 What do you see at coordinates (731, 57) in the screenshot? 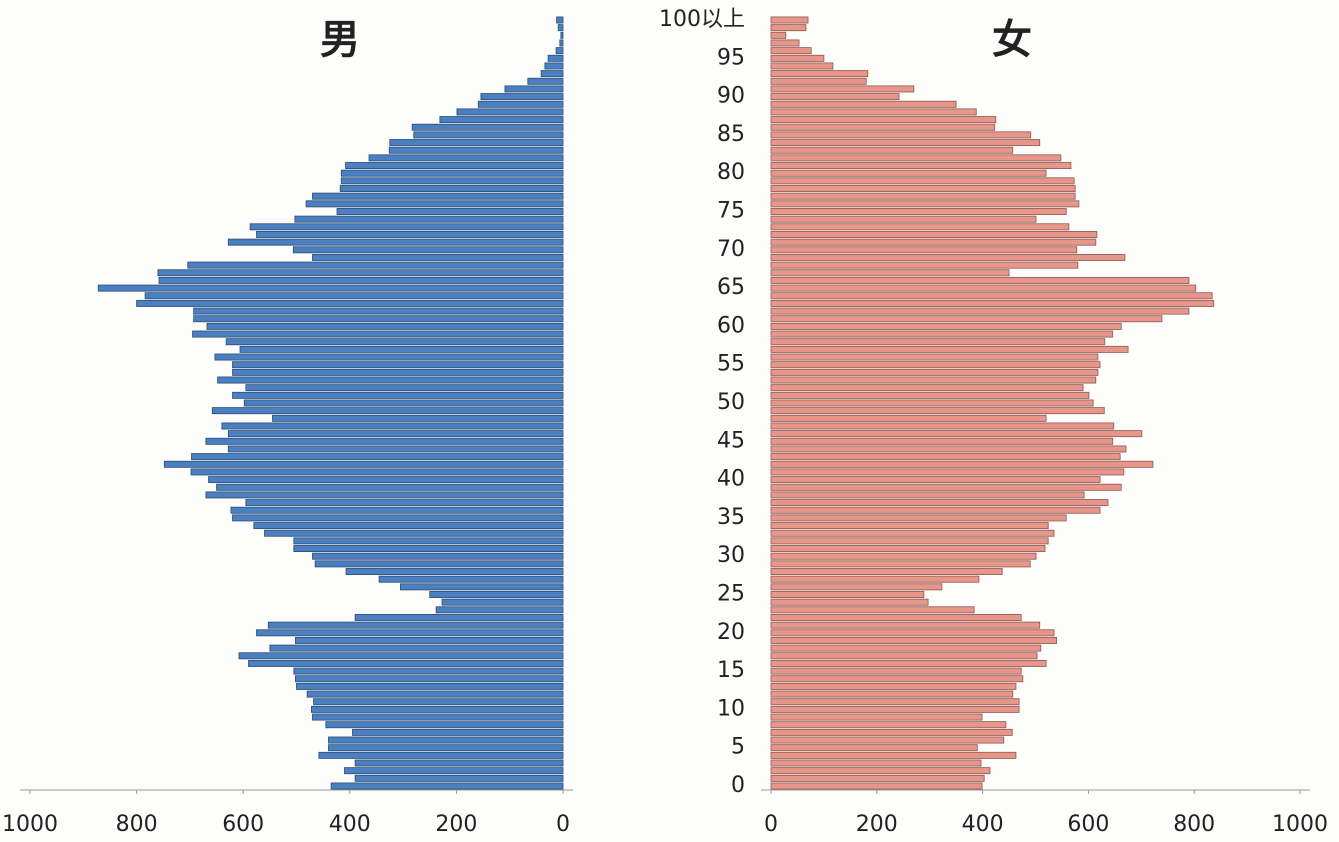
I see `y-tick-label: 95` at bounding box center [731, 57].